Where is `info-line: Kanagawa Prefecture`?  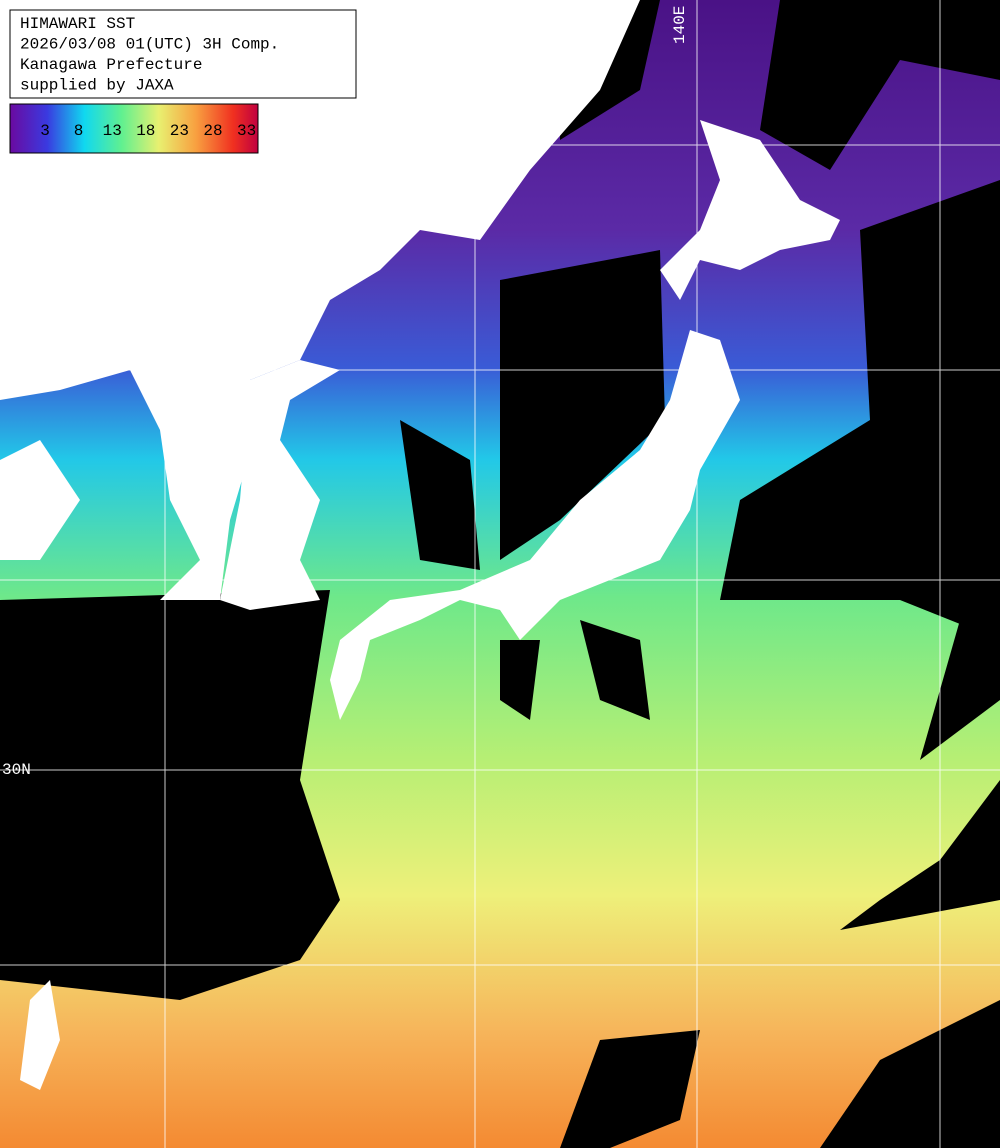 info-line: Kanagawa Prefecture is located at coordinates (111, 65).